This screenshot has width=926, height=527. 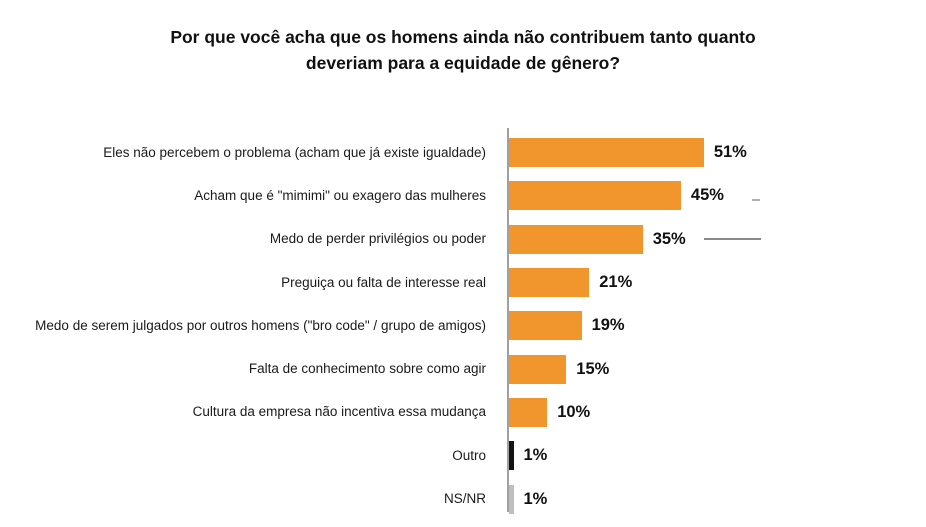 I want to click on chart-row: Preguiça ou falta de interesse real 21%, so click(x=463, y=282).